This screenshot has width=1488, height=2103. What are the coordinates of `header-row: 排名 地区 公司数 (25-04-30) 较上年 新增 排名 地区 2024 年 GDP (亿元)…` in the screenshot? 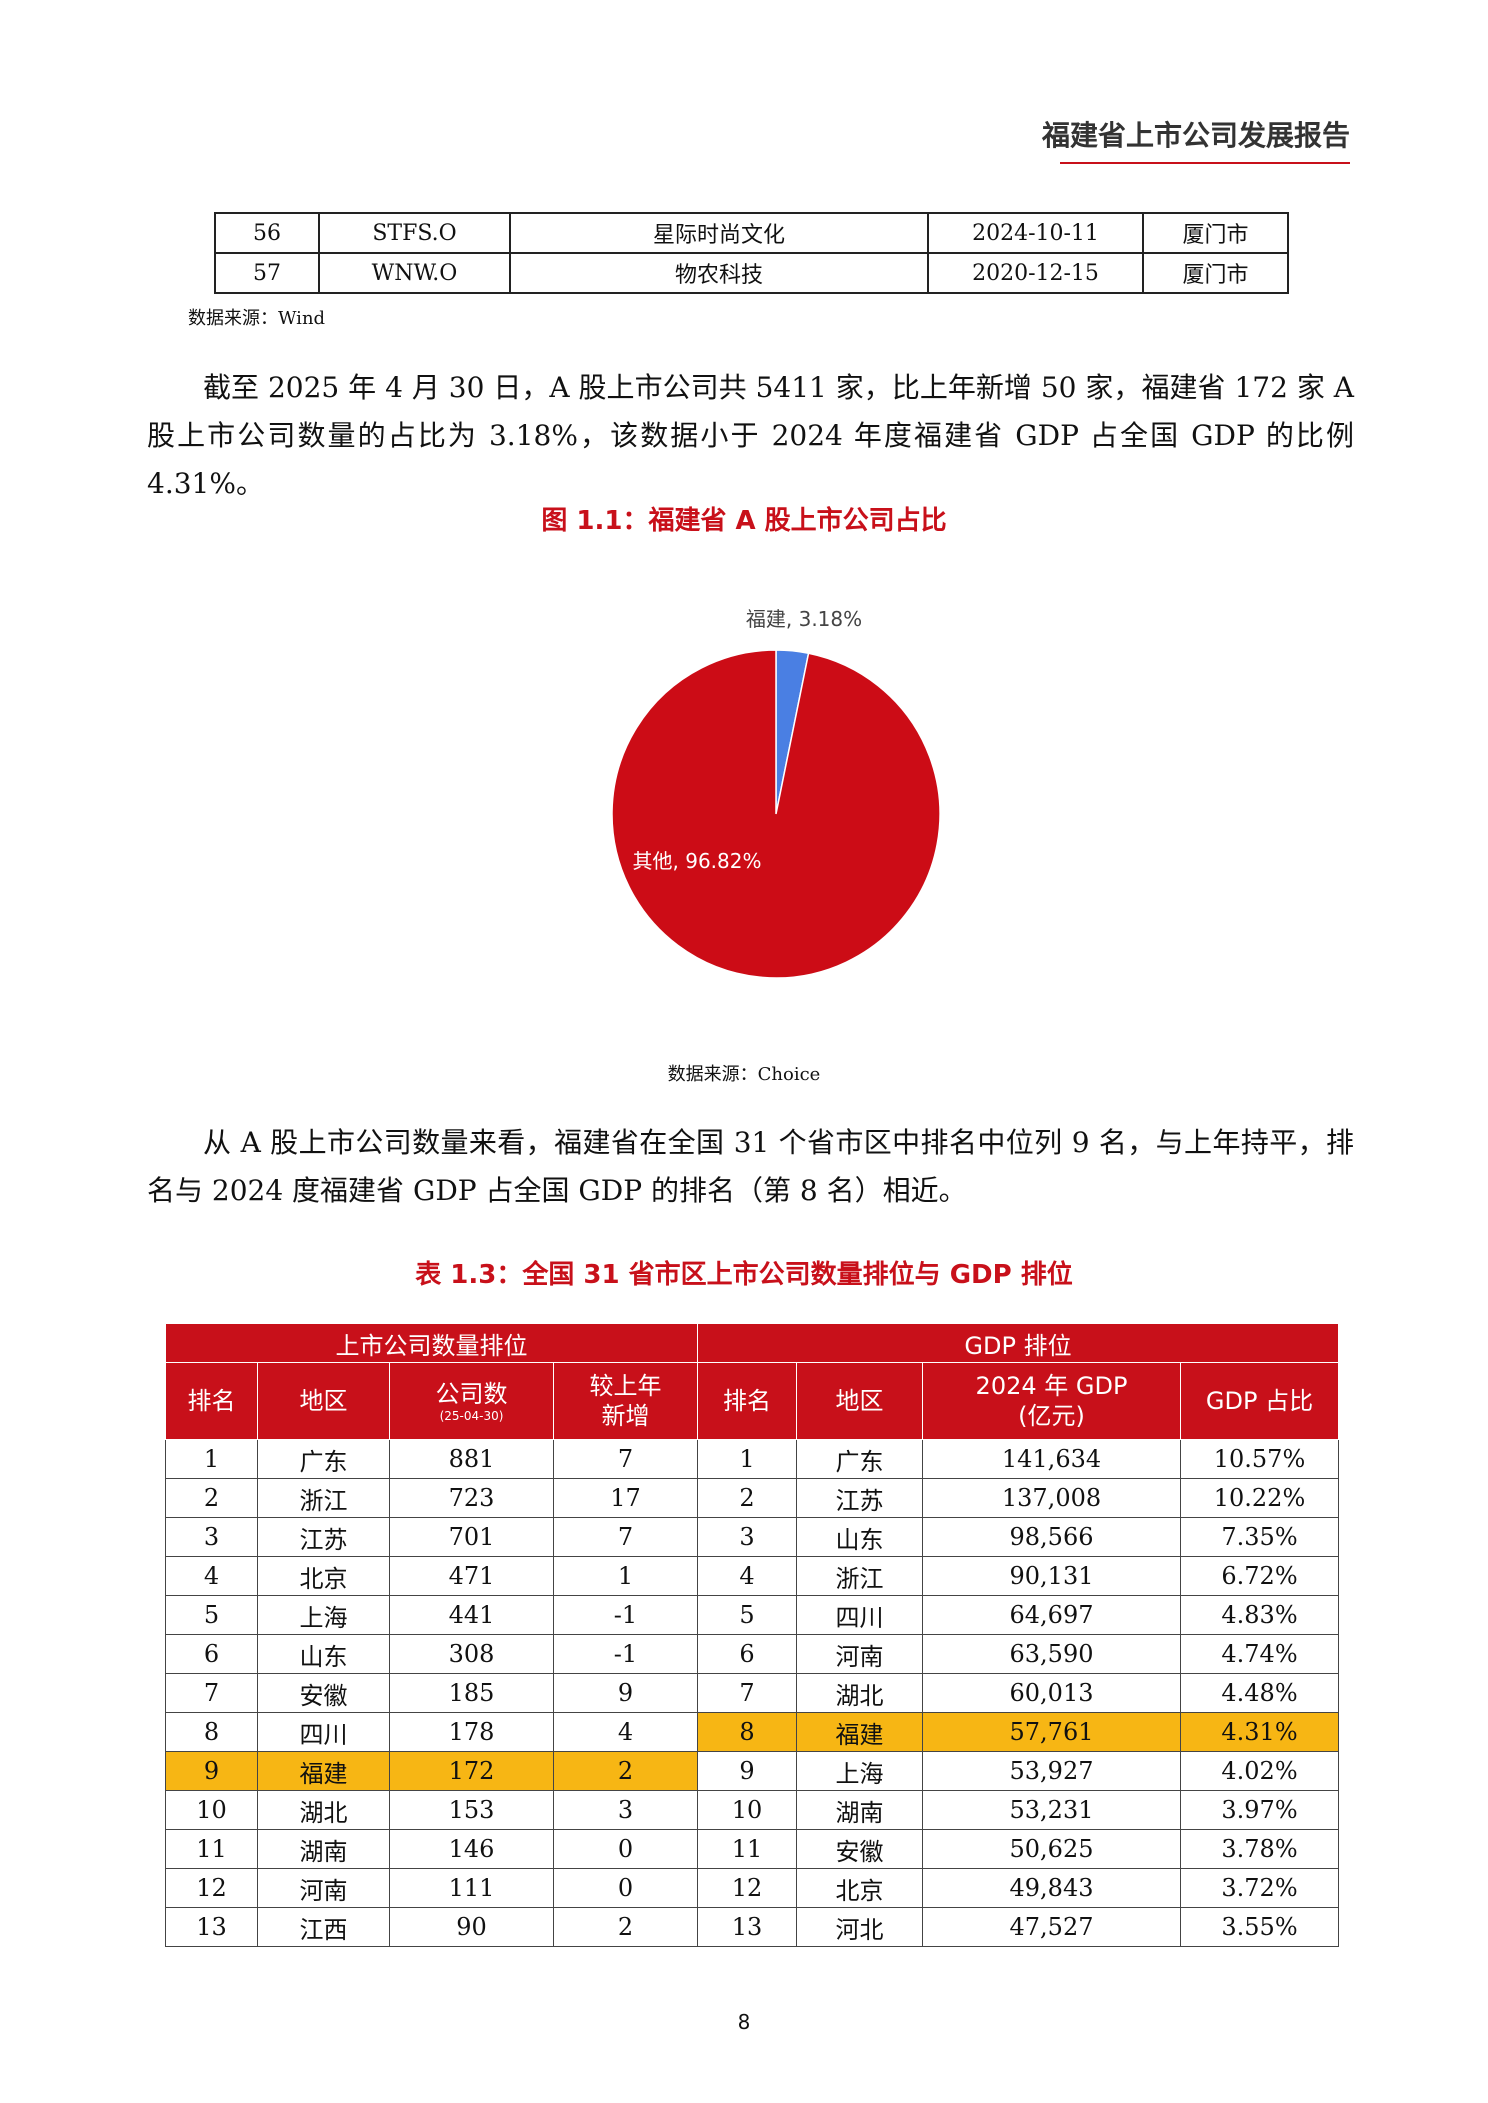 It's located at (752, 1401).